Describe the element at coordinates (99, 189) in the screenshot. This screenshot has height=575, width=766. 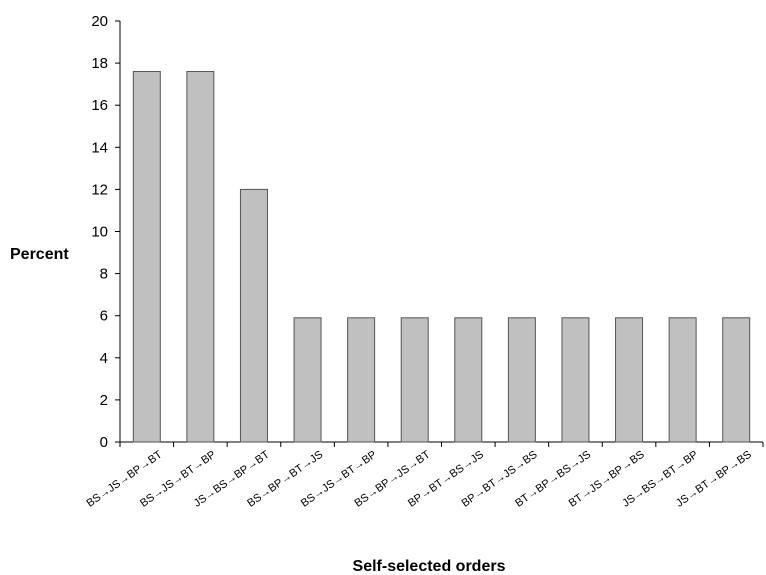
I see `y-tick-label: 12` at that location.